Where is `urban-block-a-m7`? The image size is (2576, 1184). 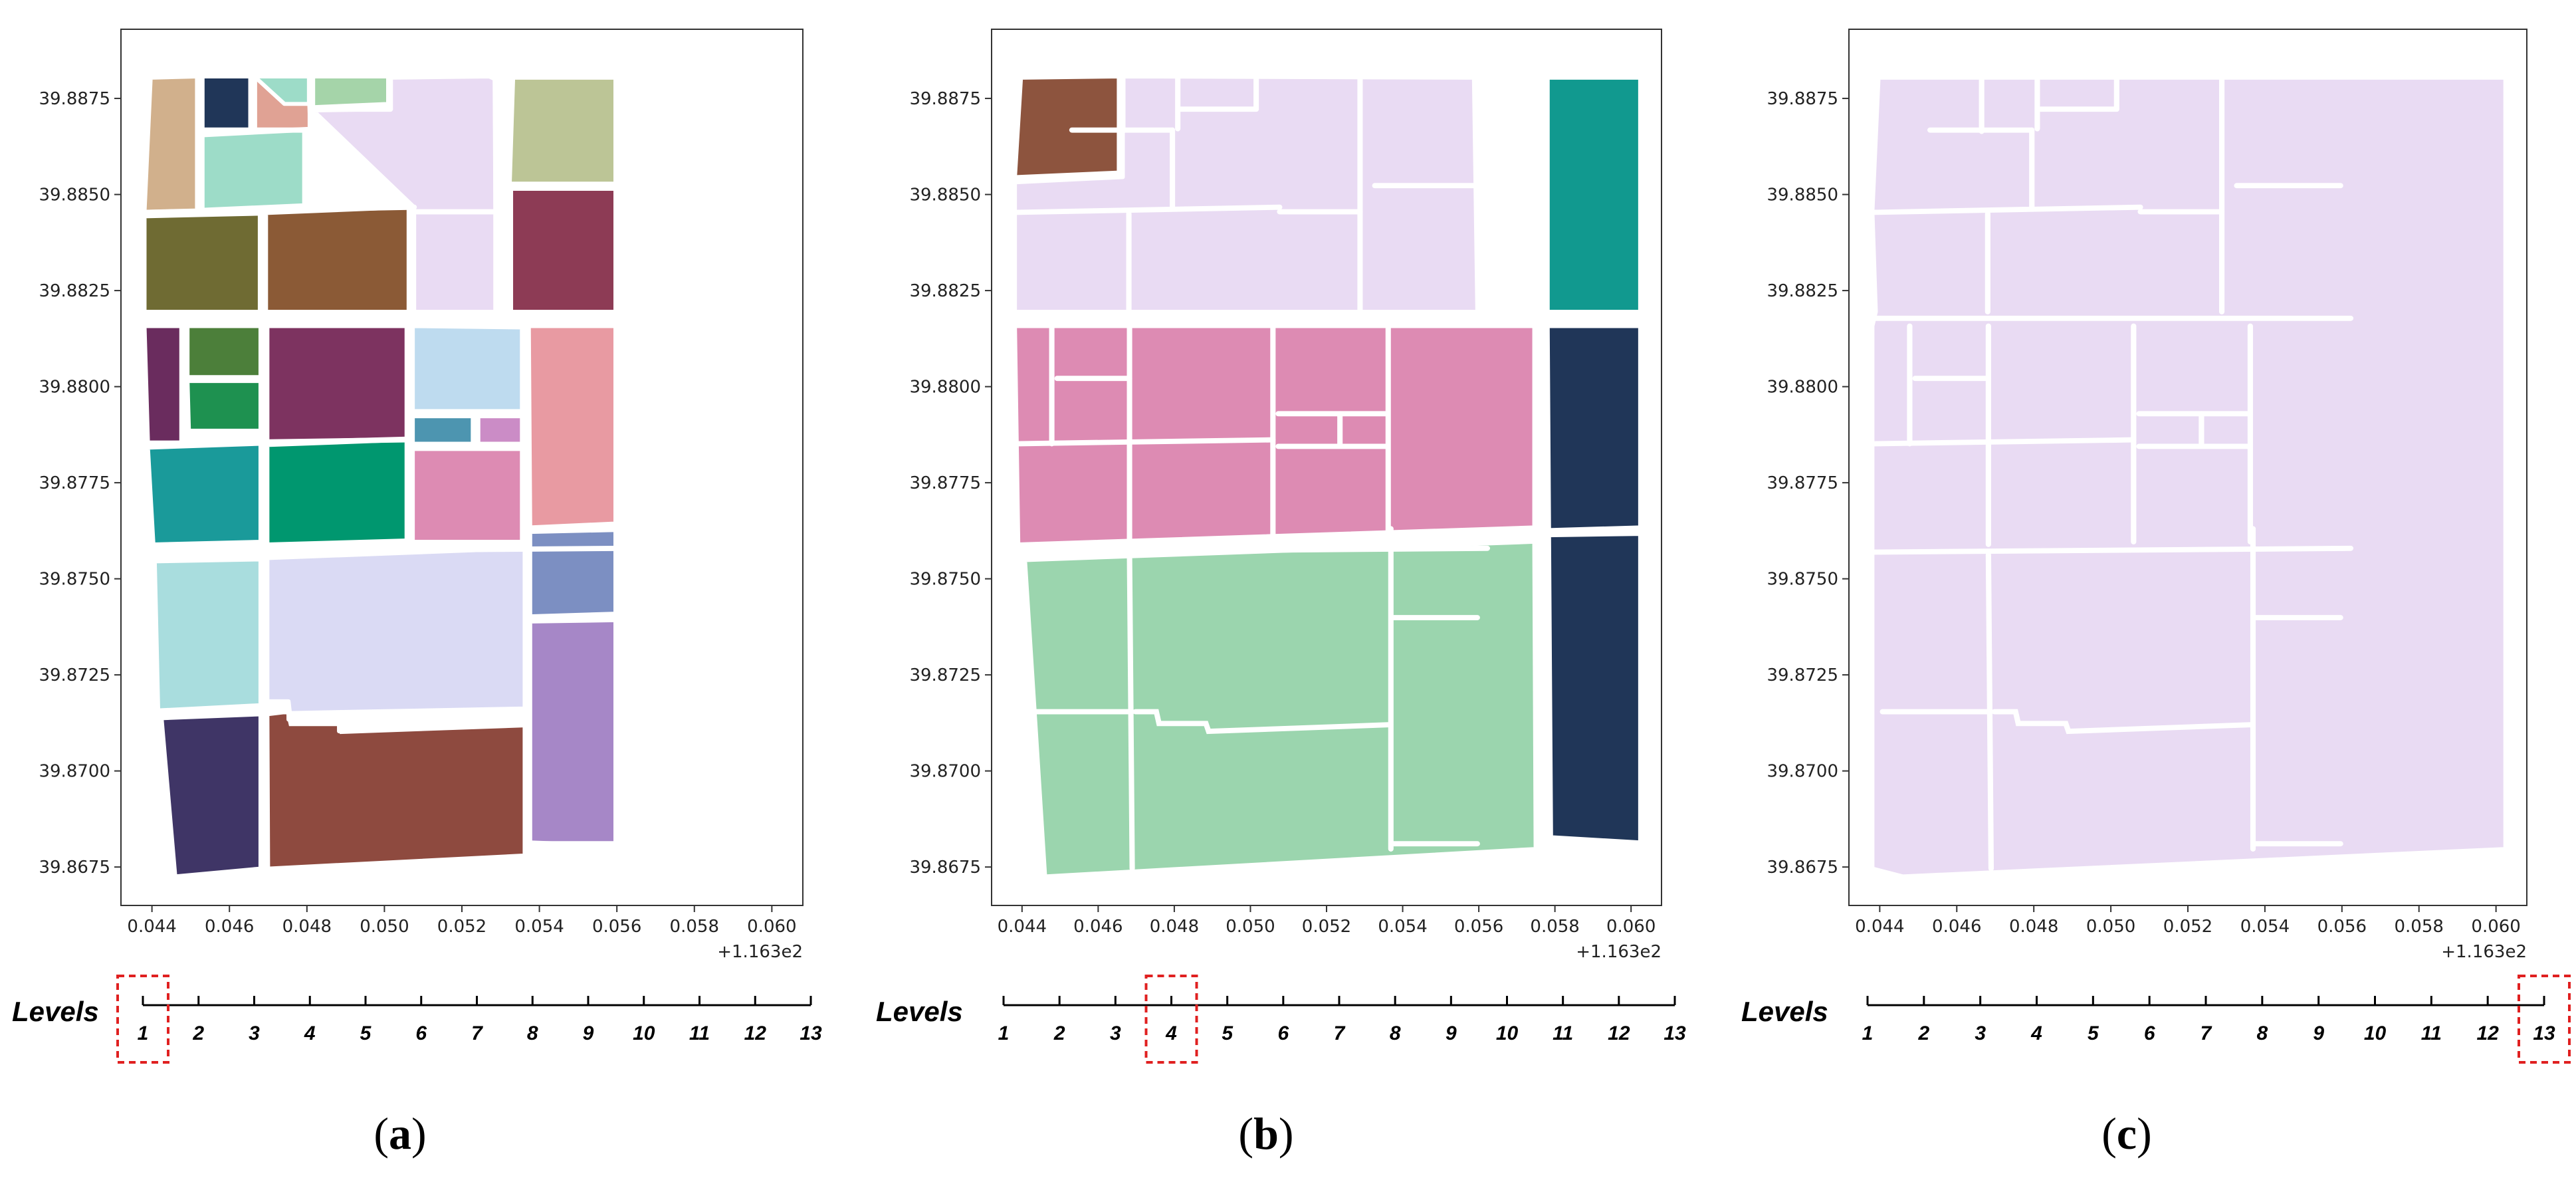
urban-block-a-m7 is located at coordinates (467, 369).